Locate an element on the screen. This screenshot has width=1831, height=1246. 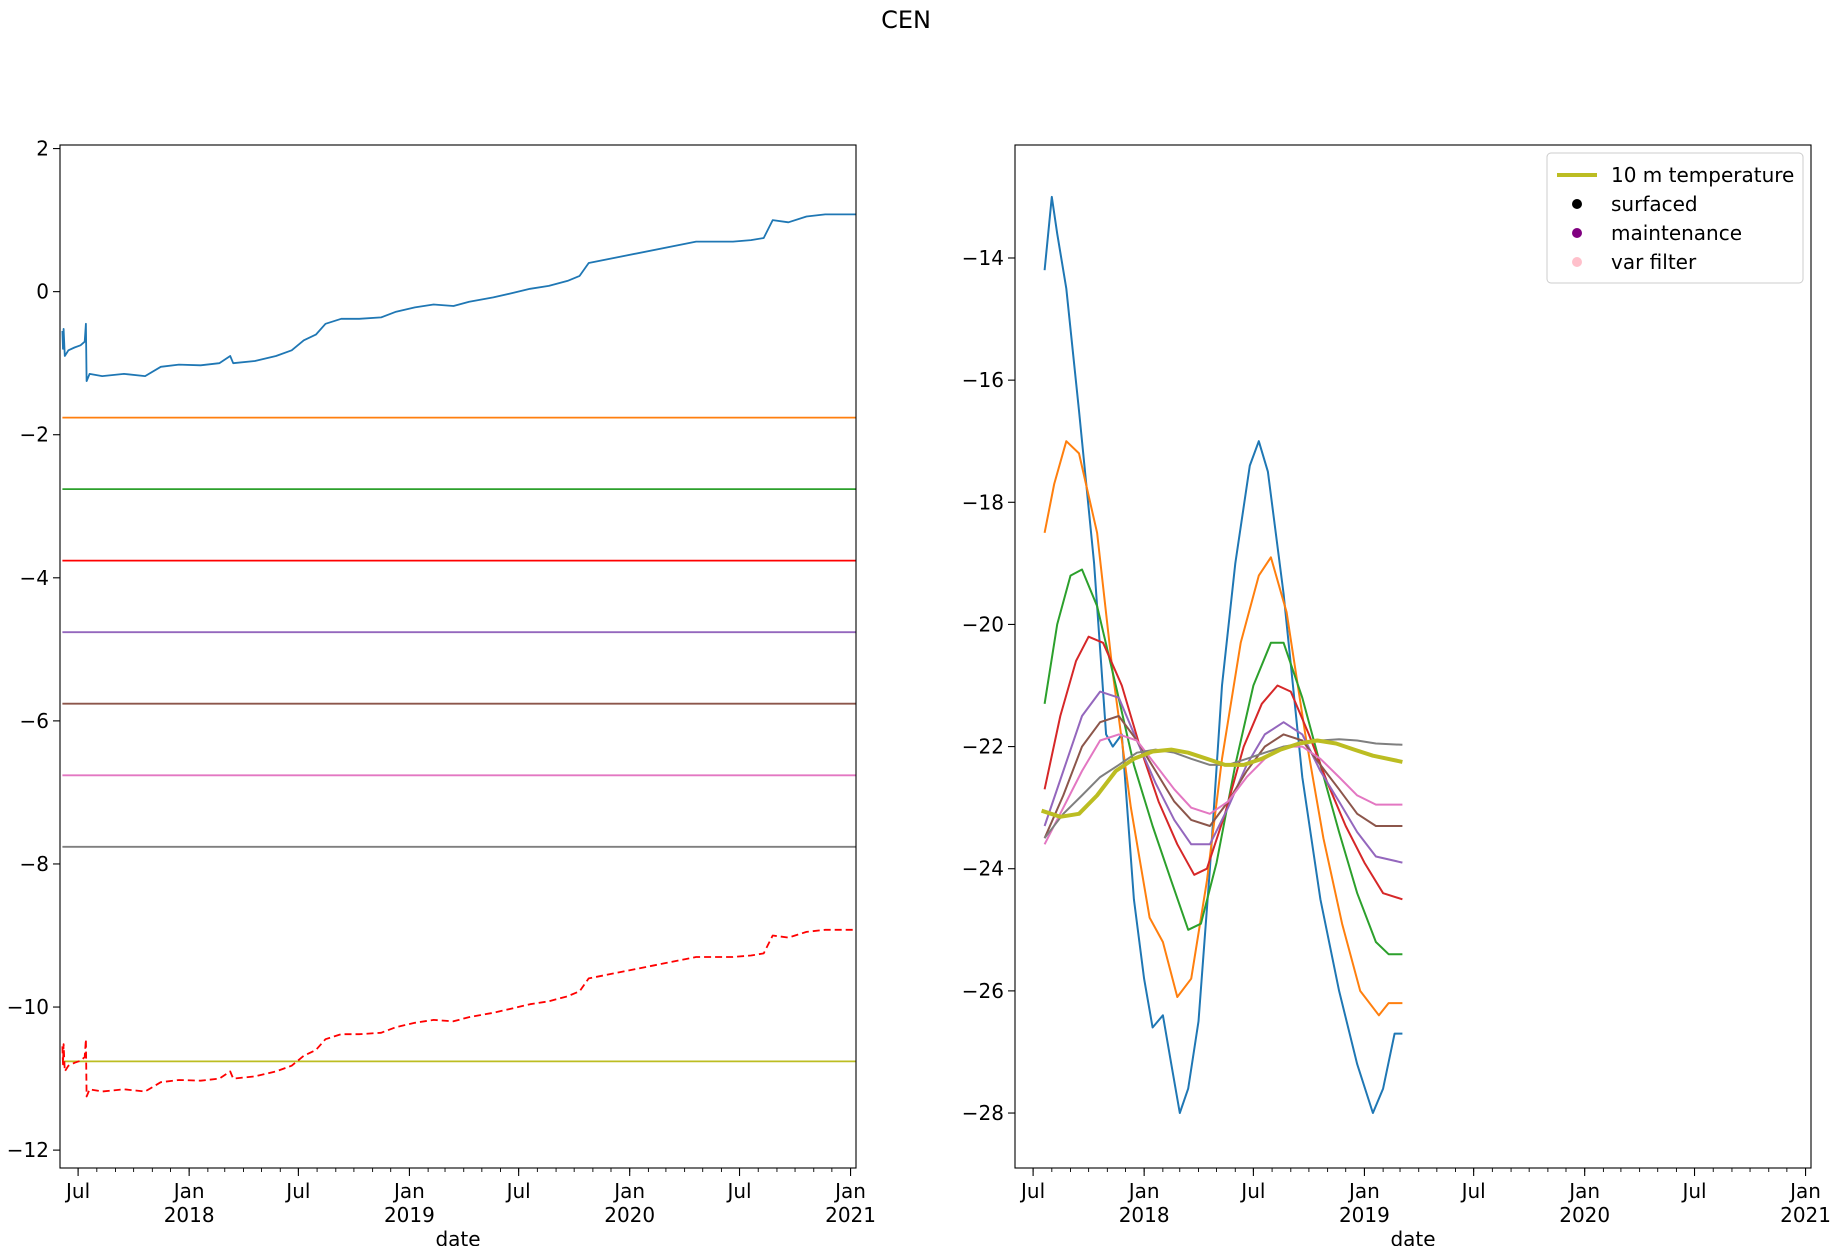
right-ytick-label: −26 is located at coordinates (983, 991).